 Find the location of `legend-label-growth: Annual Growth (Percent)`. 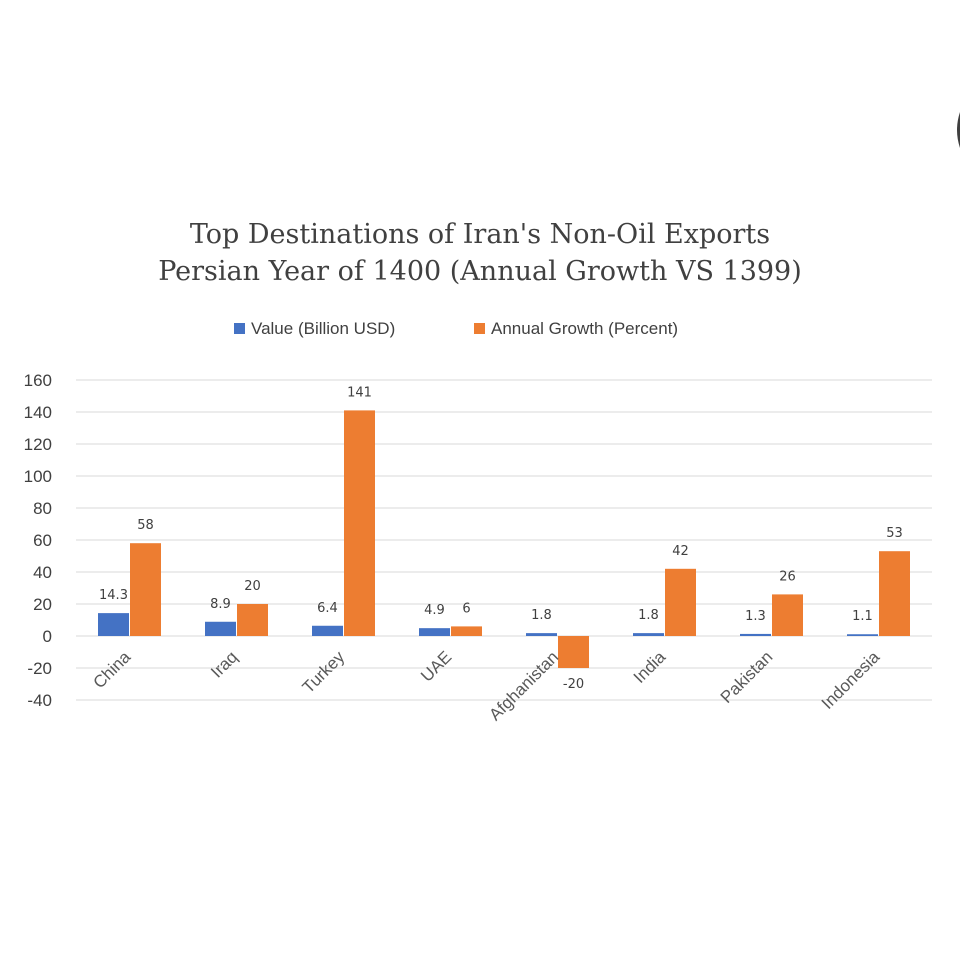

legend-label-growth: Annual Growth (Percent) is located at coordinates (584, 328).